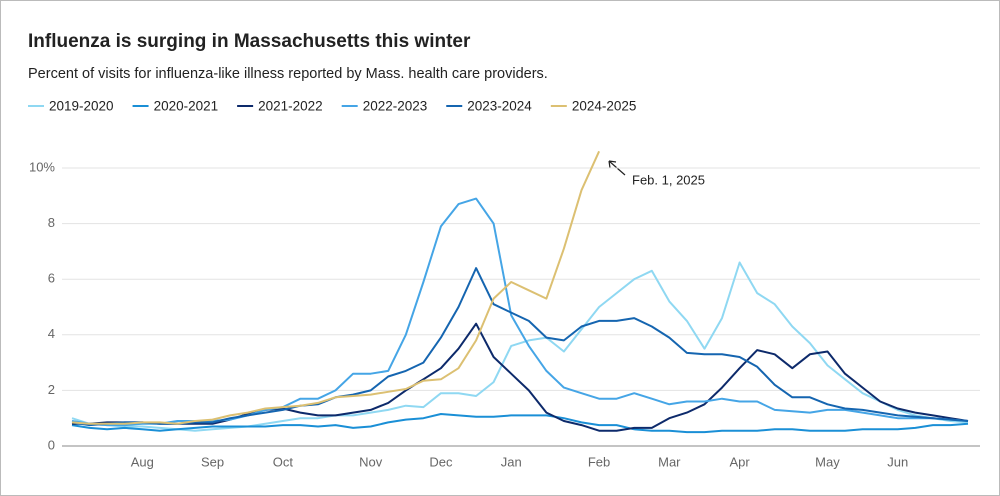 The width and height of the screenshot is (1000, 496). What do you see at coordinates (81, 106) in the screenshot?
I see `legend-label: 2019-2020` at bounding box center [81, 106].